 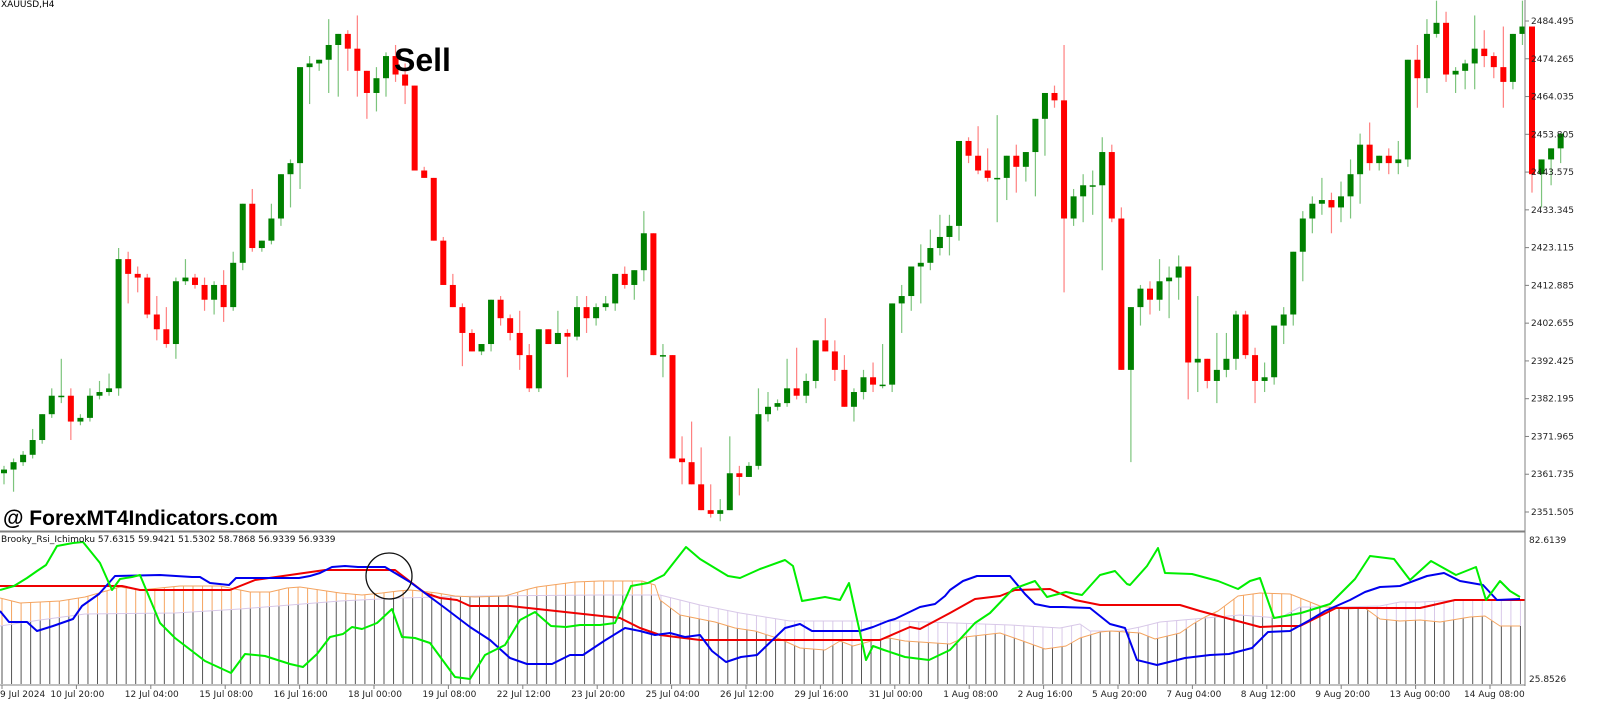 What do you see at coordinates (152, 695) in the screenshot?
I see `time-tick-label: 12 Jul 04:00` at bounding box center [152, 695].